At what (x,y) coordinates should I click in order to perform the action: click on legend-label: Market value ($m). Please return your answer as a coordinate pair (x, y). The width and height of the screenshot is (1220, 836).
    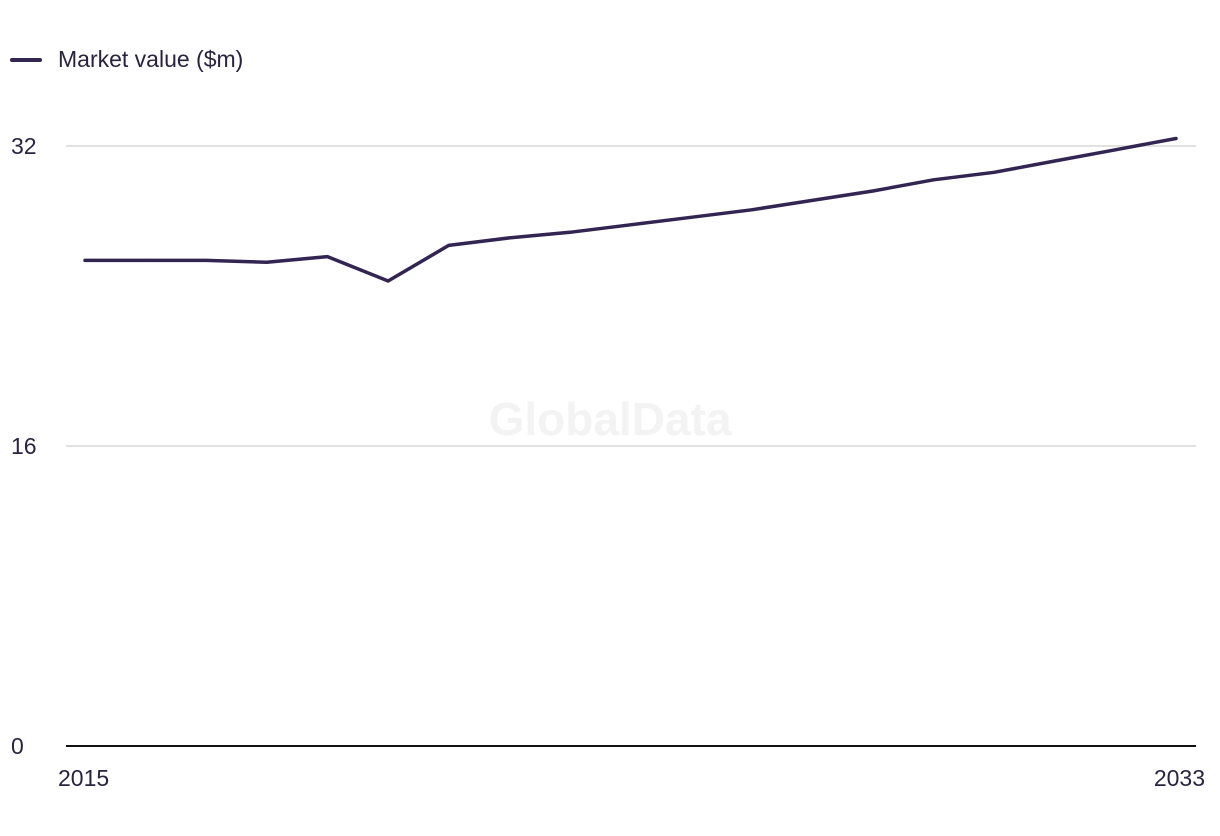
    Looking at the image, I should click on (151, 59).